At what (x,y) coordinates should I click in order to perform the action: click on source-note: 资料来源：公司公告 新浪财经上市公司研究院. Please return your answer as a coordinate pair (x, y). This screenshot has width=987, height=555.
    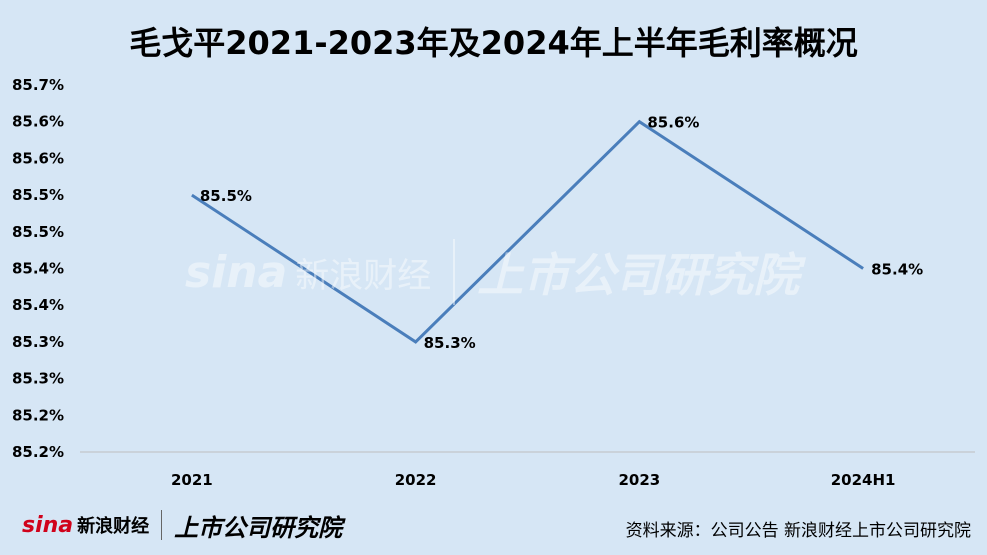
    Looking at the image, I should click on (798, 531).